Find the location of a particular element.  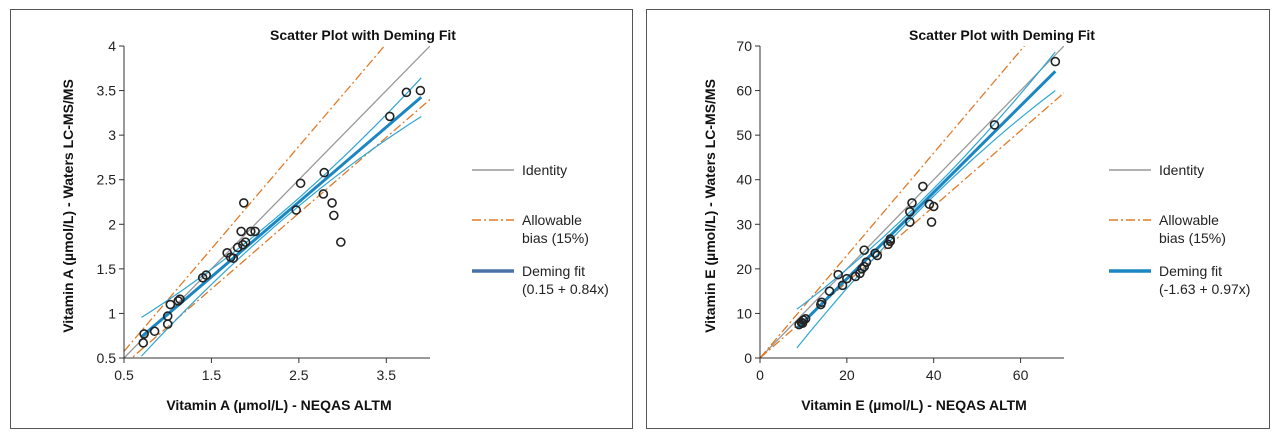

y-tick-label: 3 is located at coordinates (112, 135).